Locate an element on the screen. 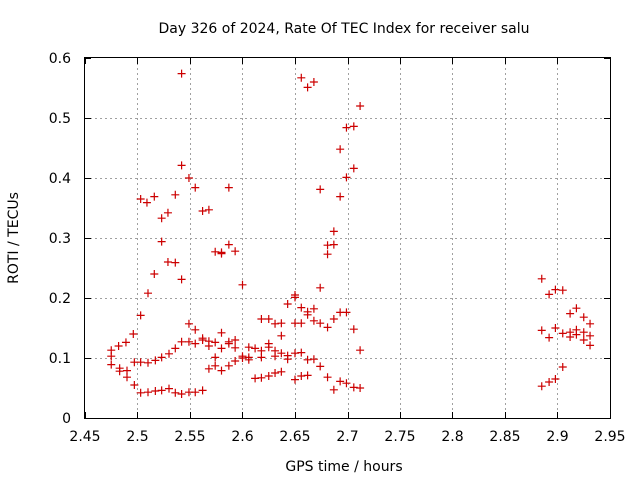 The image size is (640, 480). y-tick-label: 0.2 is located at coordinates (60, 299).